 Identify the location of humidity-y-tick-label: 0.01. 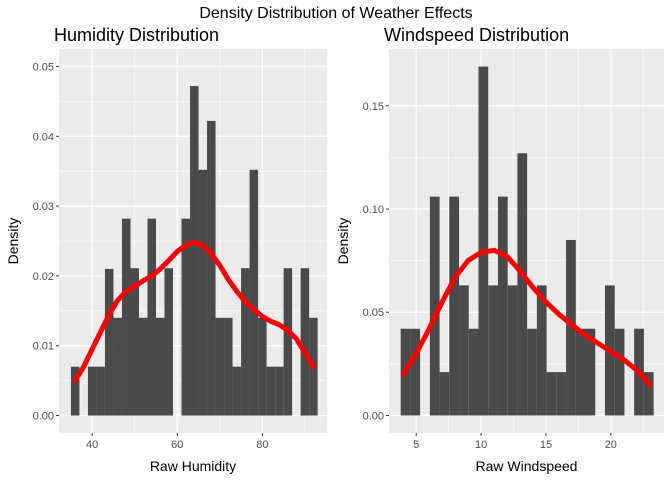
(43, 347).